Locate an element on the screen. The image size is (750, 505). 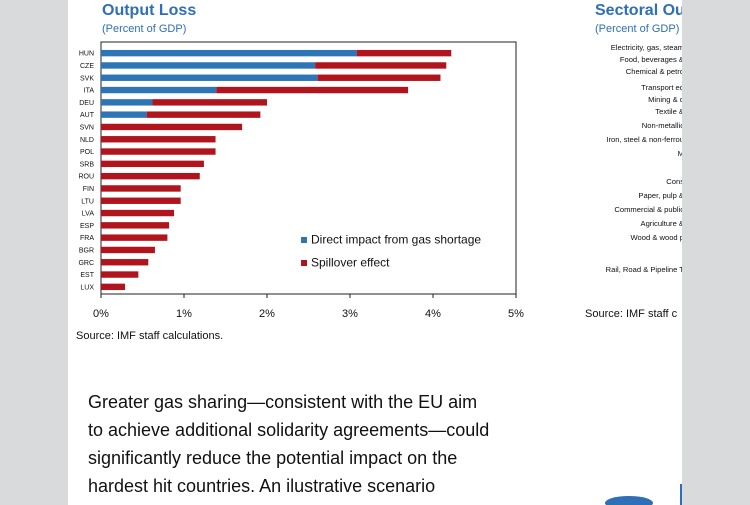
category-label: POL is located at coordinates (87, 152).